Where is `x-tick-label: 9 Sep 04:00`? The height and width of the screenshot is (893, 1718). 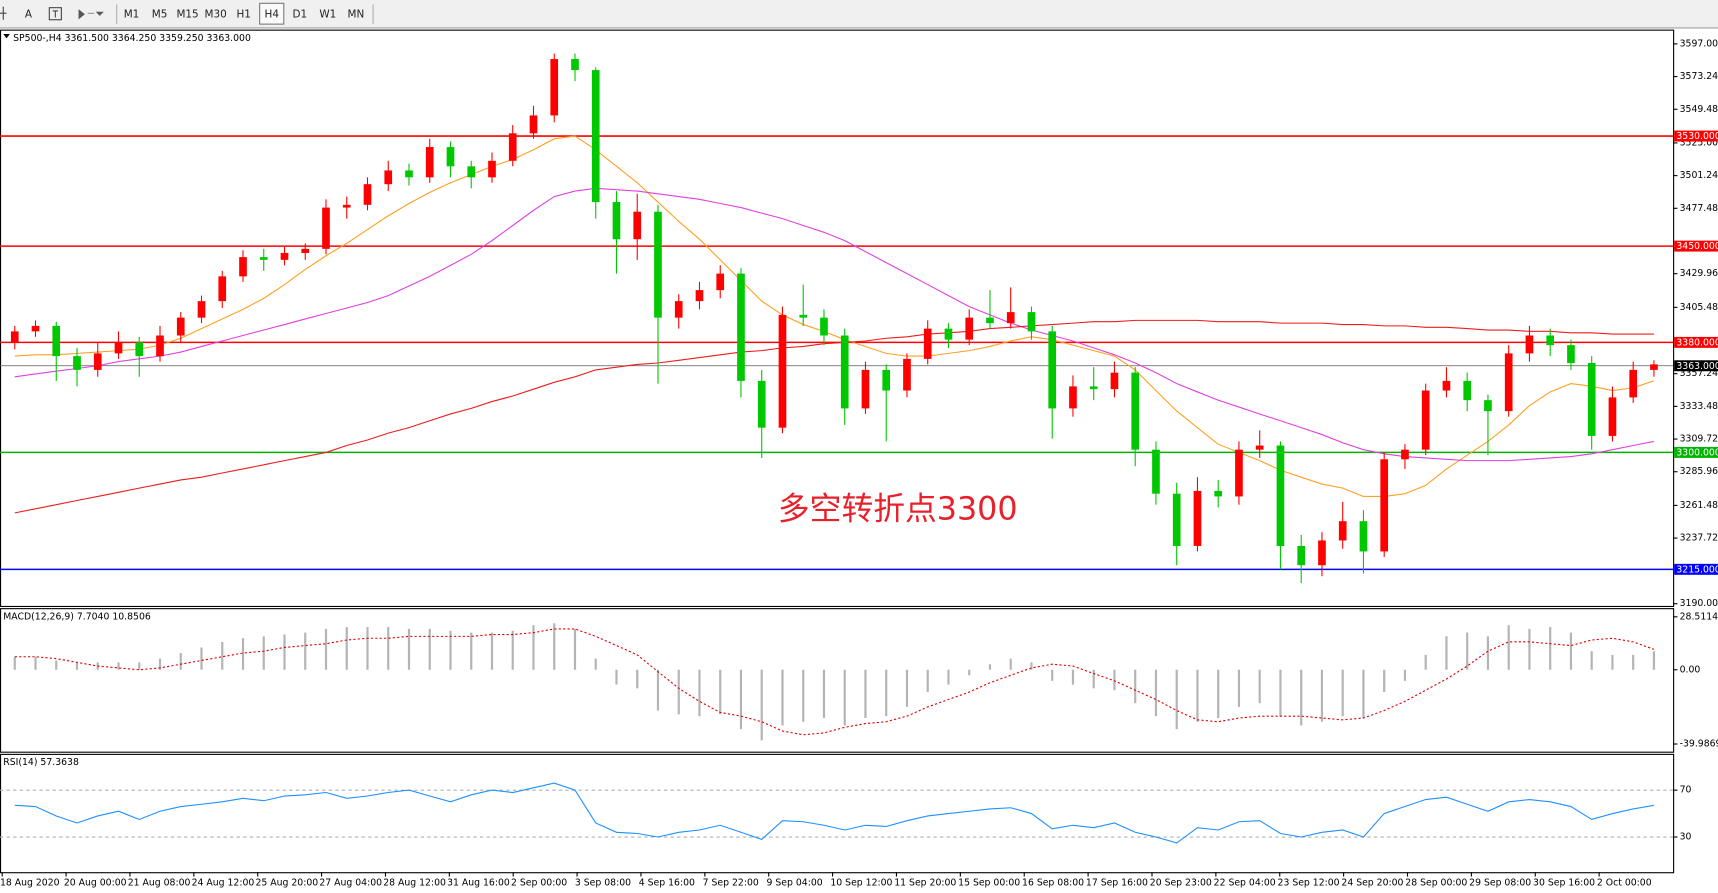 x-tick-label: 9 Sep 04:00 is located at coordinates (795, 883).